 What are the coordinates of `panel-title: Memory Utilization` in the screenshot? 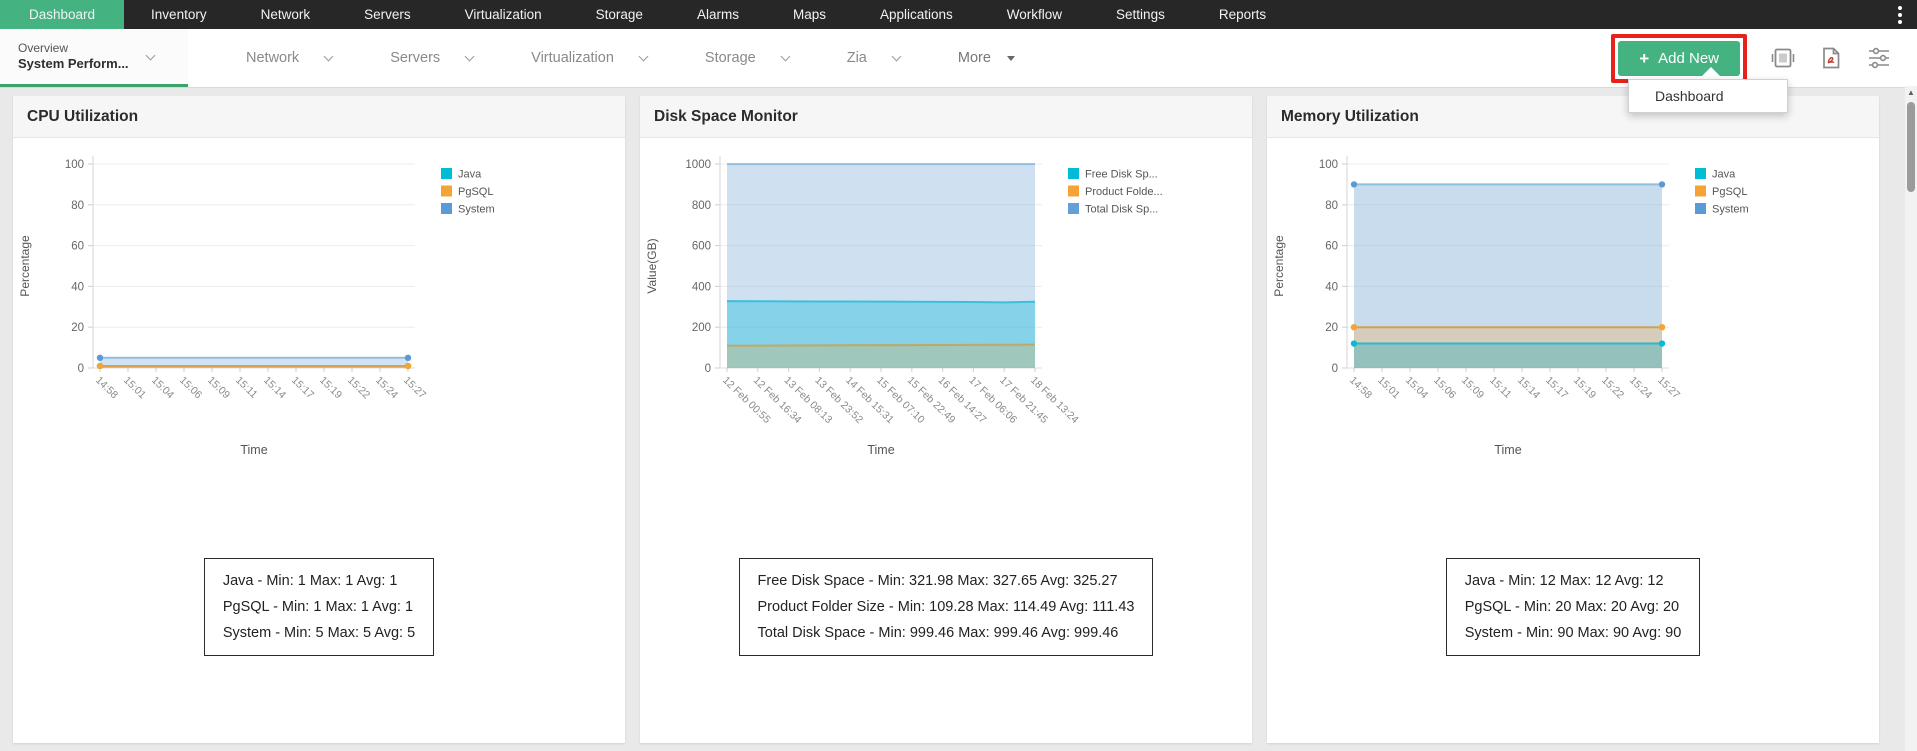 It's located at (1350, 116).